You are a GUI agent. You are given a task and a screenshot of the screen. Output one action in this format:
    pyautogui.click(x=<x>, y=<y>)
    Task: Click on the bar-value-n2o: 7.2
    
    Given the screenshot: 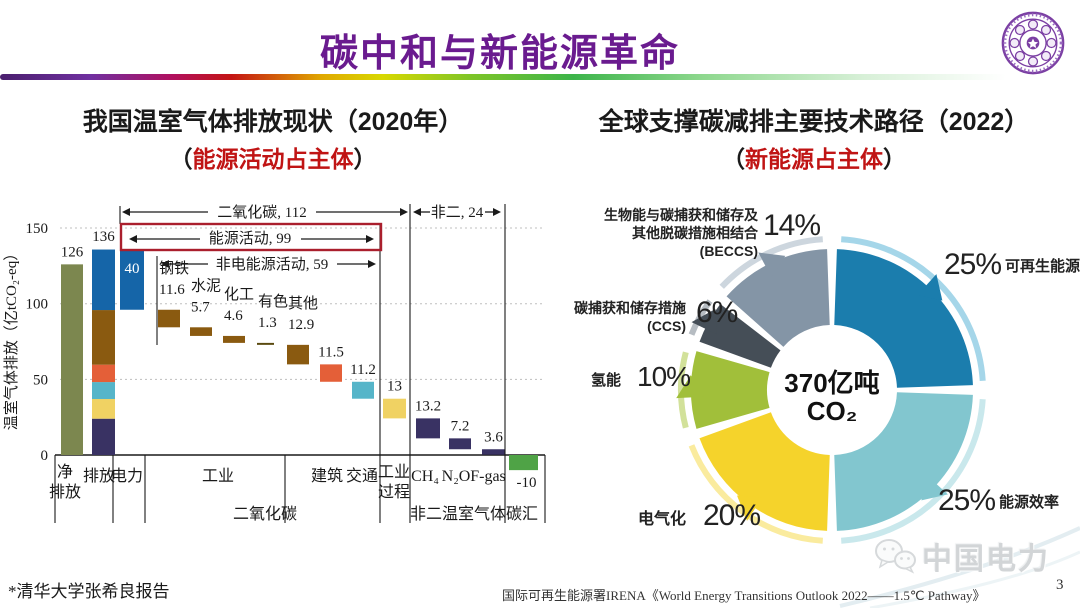 What is the action you would take?
    pyautogui.click(x=460, y=426)
    